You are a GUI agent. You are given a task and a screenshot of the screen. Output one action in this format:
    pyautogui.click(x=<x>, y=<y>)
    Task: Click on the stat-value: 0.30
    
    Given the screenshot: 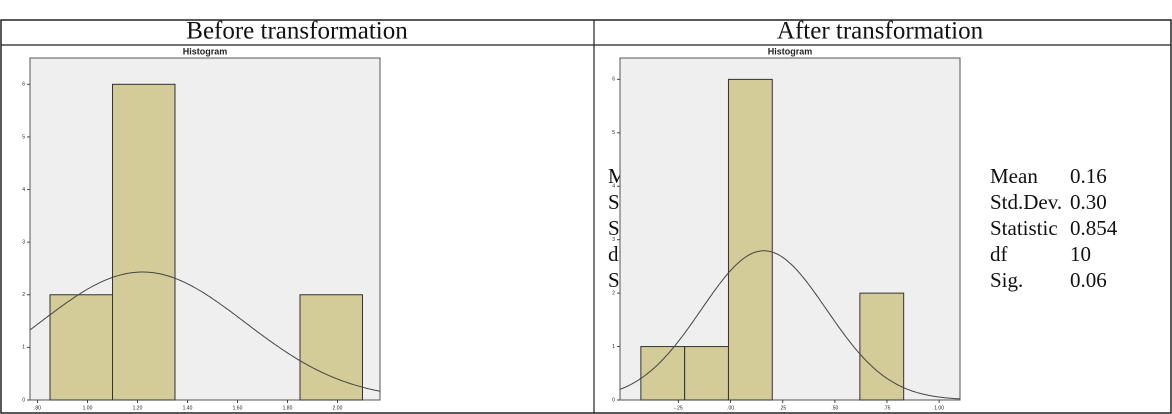 What is the action you would take?
    pyautogui.click(x=1088, y=202)
    